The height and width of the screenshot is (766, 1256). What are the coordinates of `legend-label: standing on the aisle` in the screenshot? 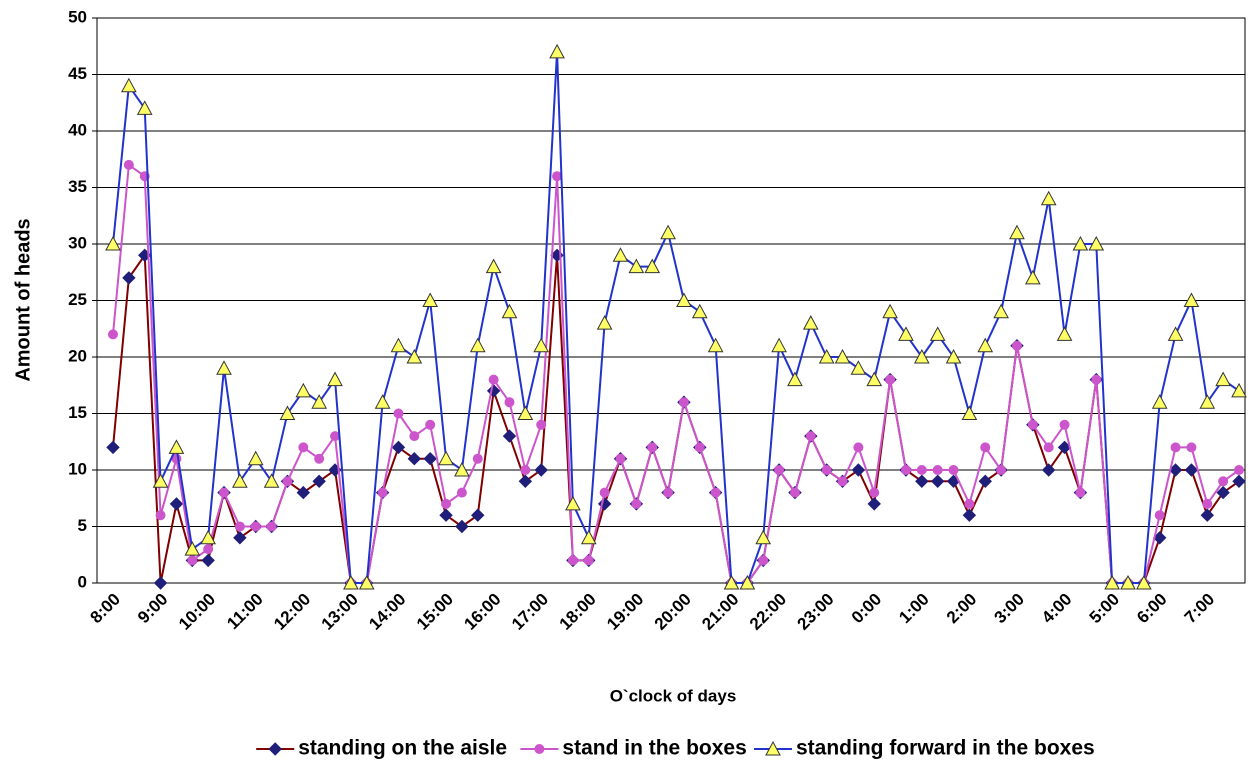 It's located at (402, 748).